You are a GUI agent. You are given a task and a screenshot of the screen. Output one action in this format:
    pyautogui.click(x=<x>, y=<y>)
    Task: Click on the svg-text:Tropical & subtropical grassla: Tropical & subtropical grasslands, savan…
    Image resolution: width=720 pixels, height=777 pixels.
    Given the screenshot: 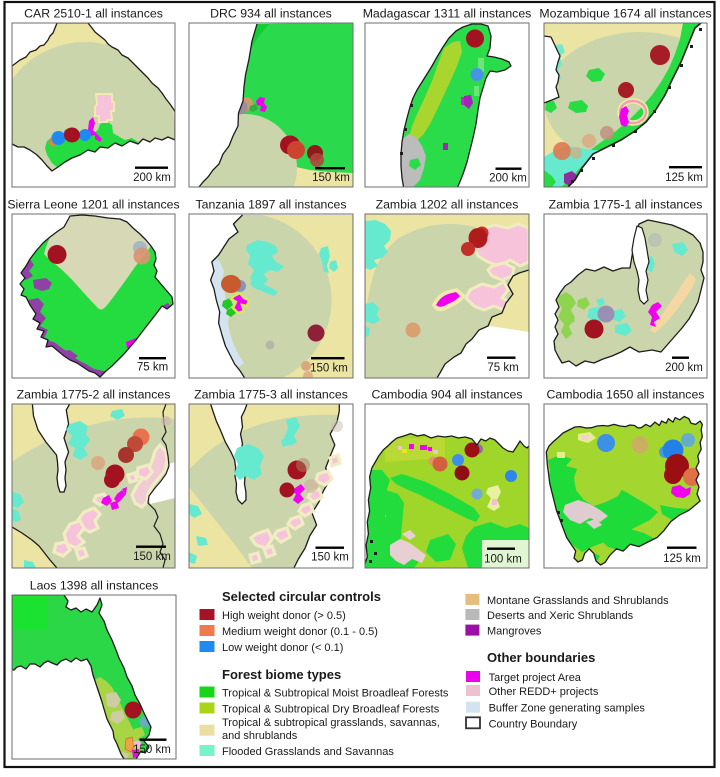 What is the action you would take?
    pyautogui.click(x=331, y=723)
    